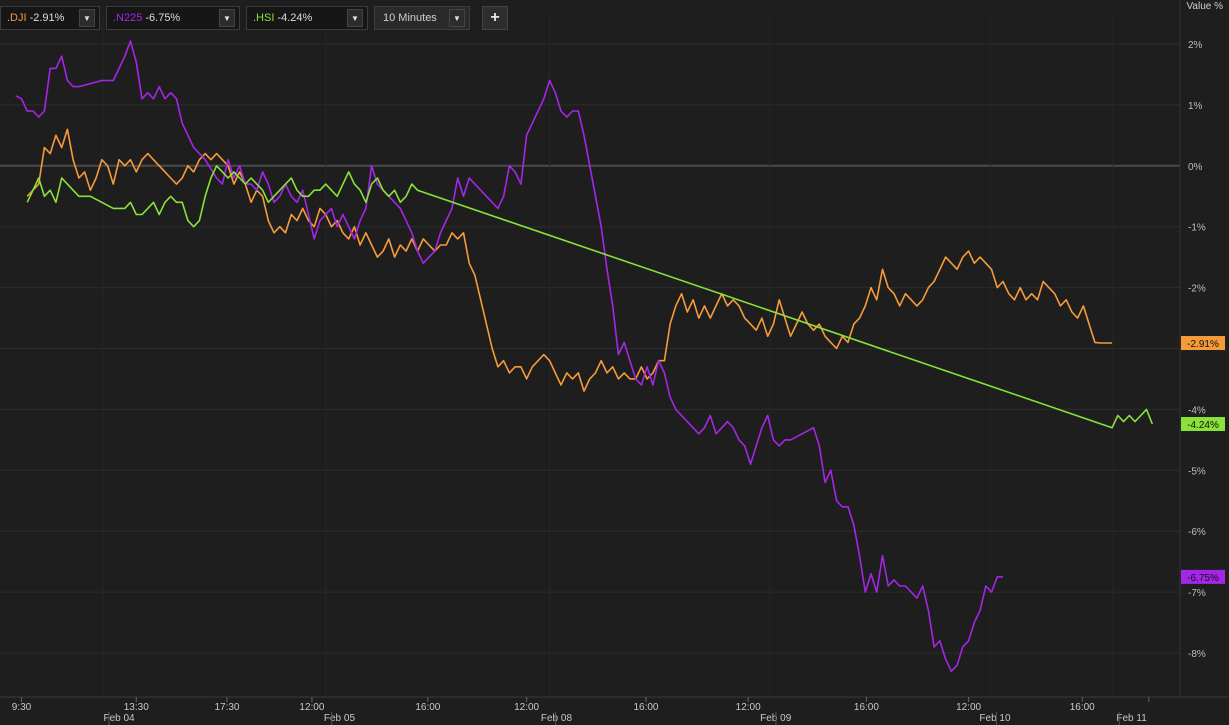  What do you see at coordinates (119, 718) in the screenshot?
I see `x-date-label: Feb 04` at bounding box center [119, 718].